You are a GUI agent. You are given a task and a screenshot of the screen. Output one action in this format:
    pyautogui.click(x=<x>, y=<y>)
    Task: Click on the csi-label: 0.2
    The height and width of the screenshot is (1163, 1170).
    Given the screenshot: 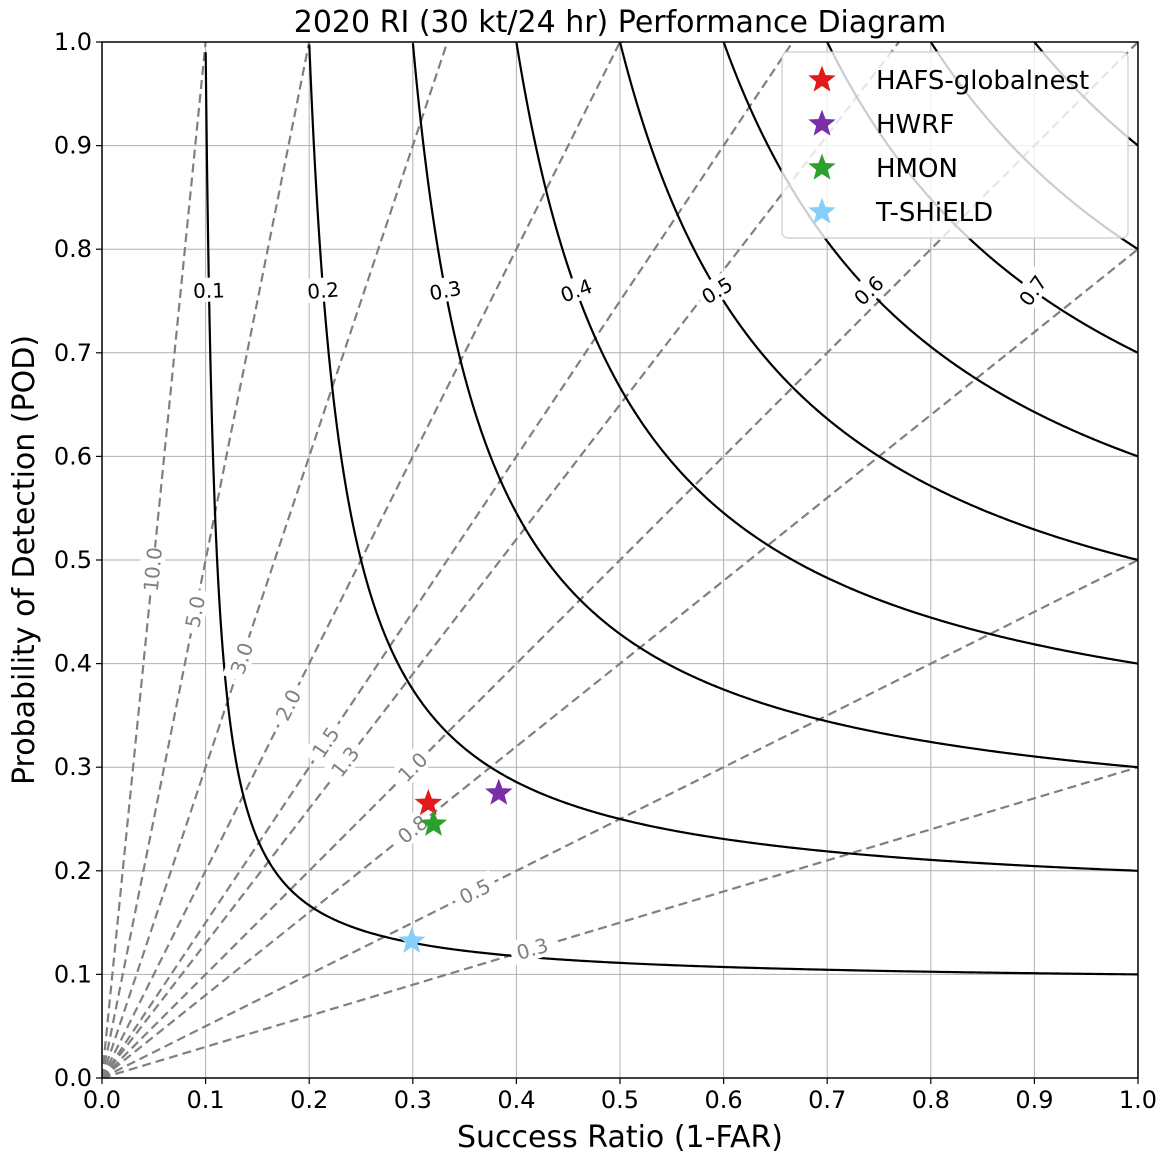 What is the action you would take?
    pyautogui.click(x=323, y=290)
    